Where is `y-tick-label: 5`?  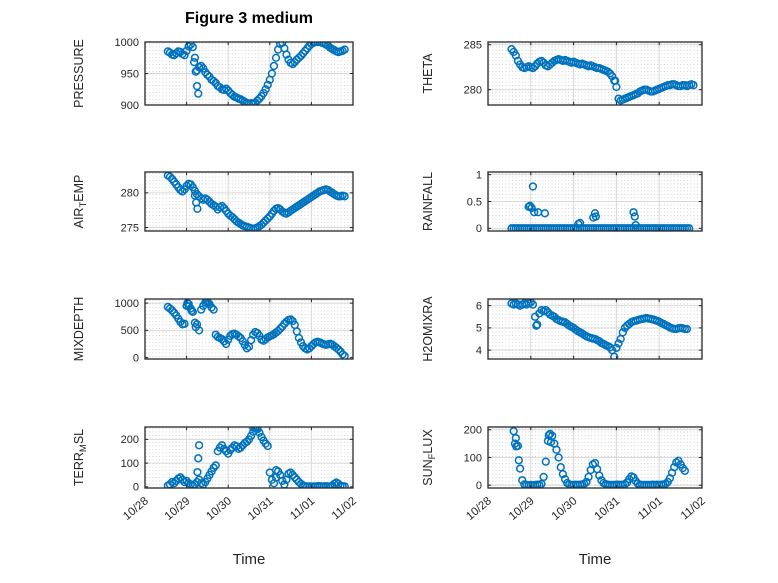
y-tick-label: 5 is located at coordinates (479, 329).